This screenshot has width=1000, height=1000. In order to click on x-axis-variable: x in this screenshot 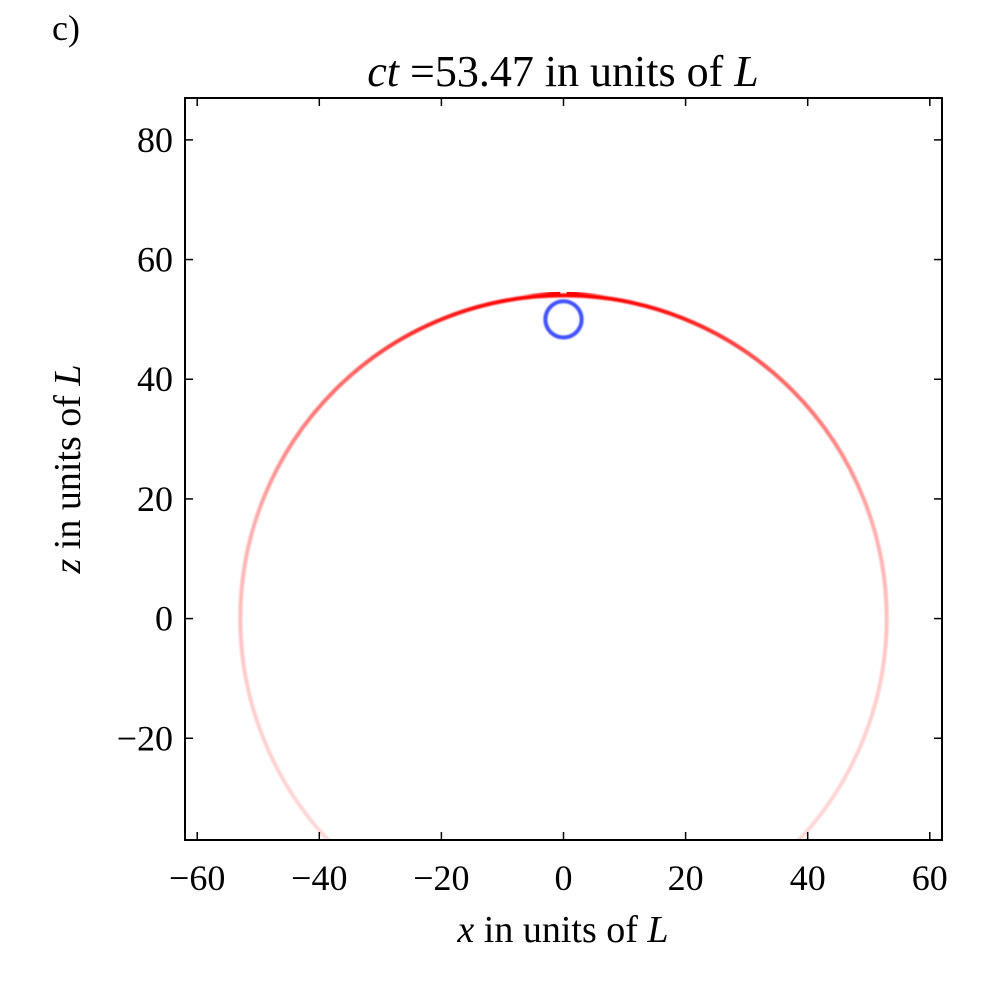, I will do `click(465, 930)`.